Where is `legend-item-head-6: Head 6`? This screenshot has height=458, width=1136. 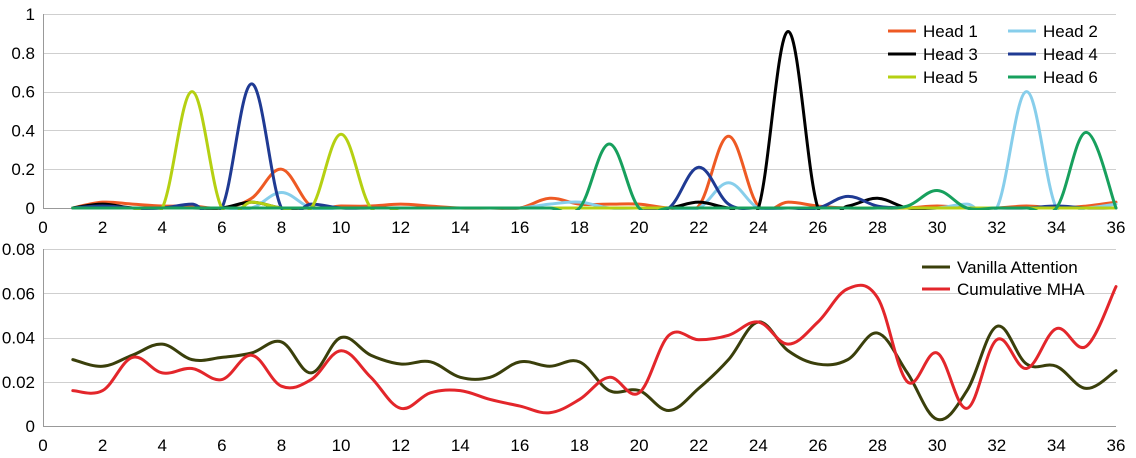 legend-item-head-6: Head 6 is located at coordinates (1053, 77).